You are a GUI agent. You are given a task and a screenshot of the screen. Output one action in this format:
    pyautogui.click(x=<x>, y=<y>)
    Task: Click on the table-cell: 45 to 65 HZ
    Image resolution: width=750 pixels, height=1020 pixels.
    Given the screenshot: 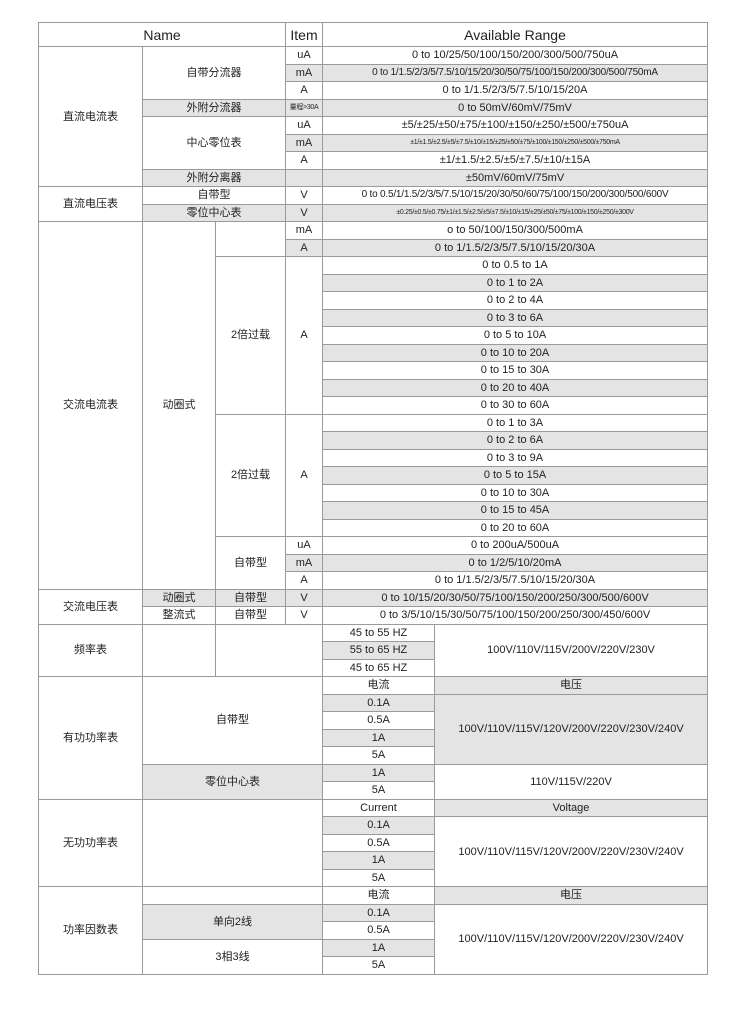 What is the action you would take?
    pyautogui.click(x=379, y=667)
    